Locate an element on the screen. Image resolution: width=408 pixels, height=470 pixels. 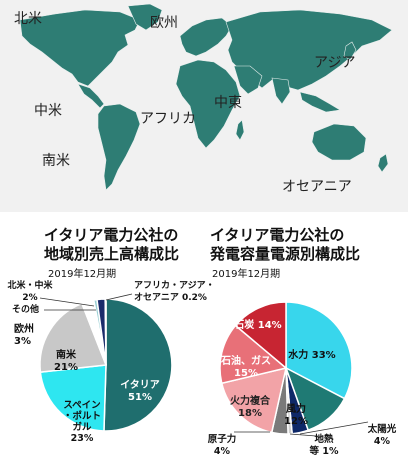
pie-label-5: 火力複合 18% is located at coordinates (250, 406).